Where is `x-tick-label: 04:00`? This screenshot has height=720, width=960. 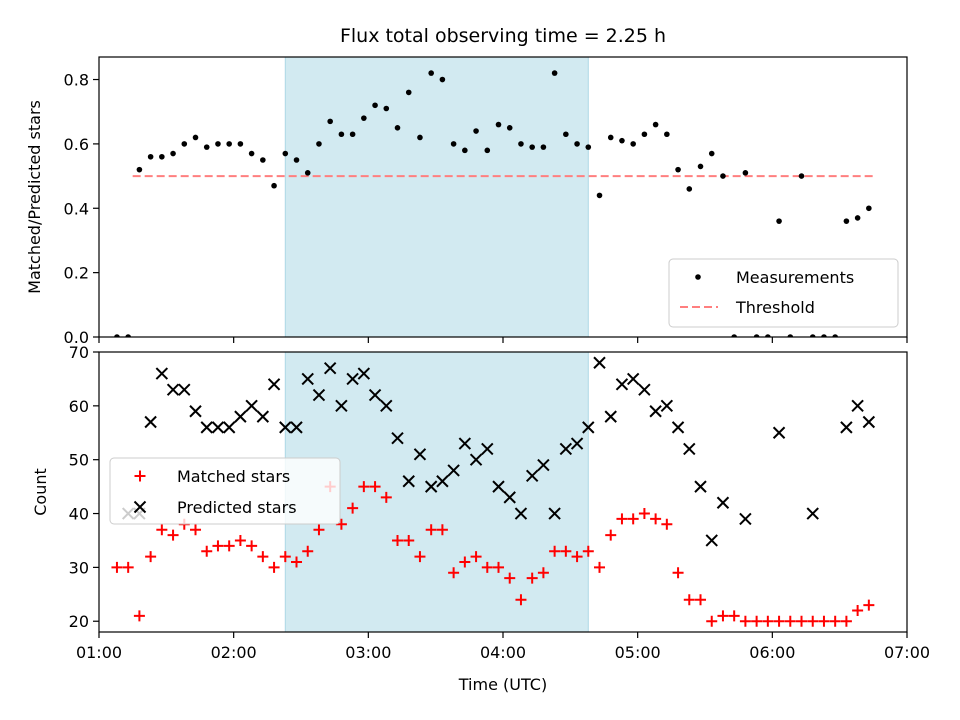
x-tick-label: 04:00 is located at coordinates (503, 652).